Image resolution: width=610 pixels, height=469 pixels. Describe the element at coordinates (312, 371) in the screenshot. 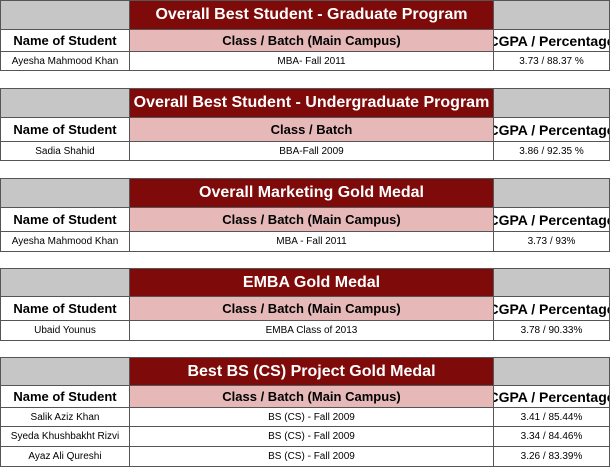

I see `award-title: Best BS (CS) Project Gold Medal` at that location.